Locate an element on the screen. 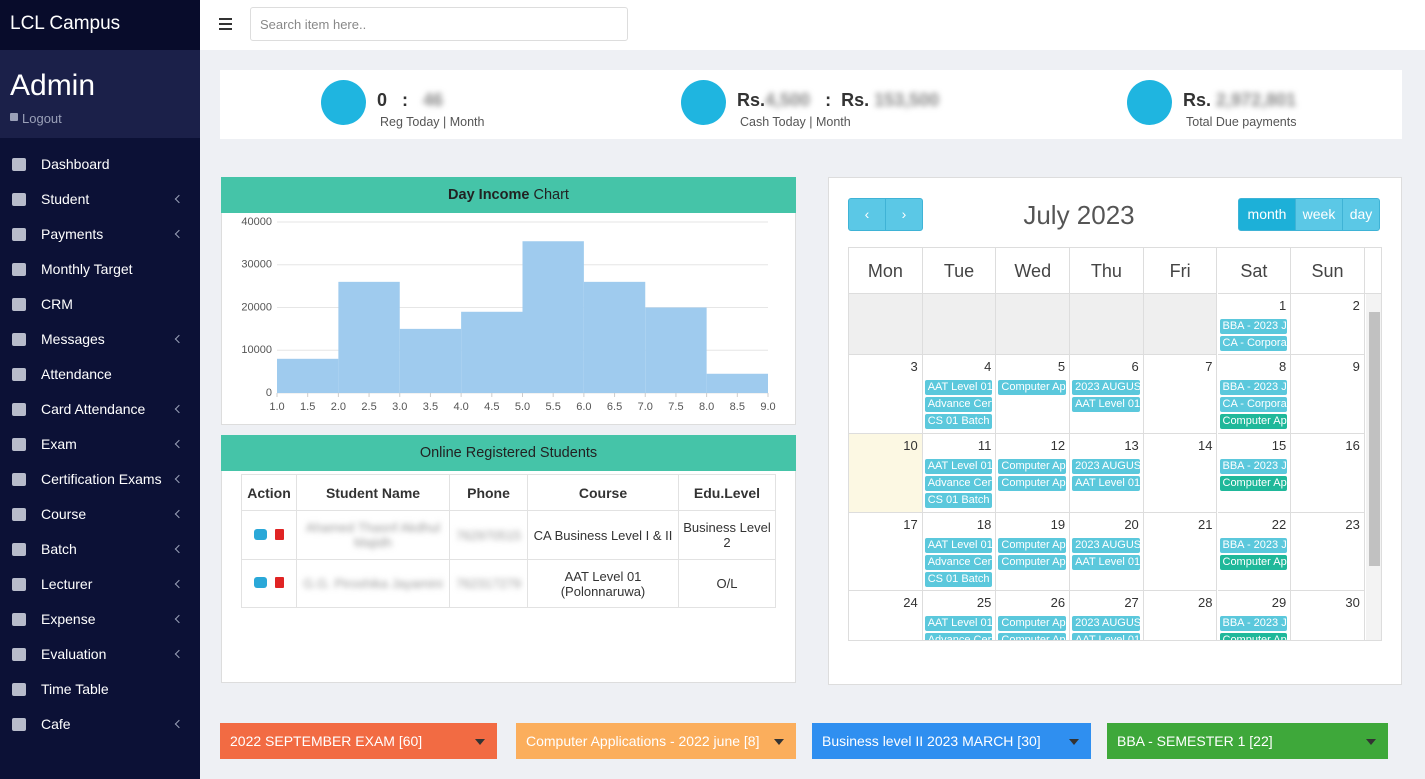 The image size is (1425, 779). day-cell: 20 2023 AUGUST AAT Level 01 is located at coordinates (1107, 552).